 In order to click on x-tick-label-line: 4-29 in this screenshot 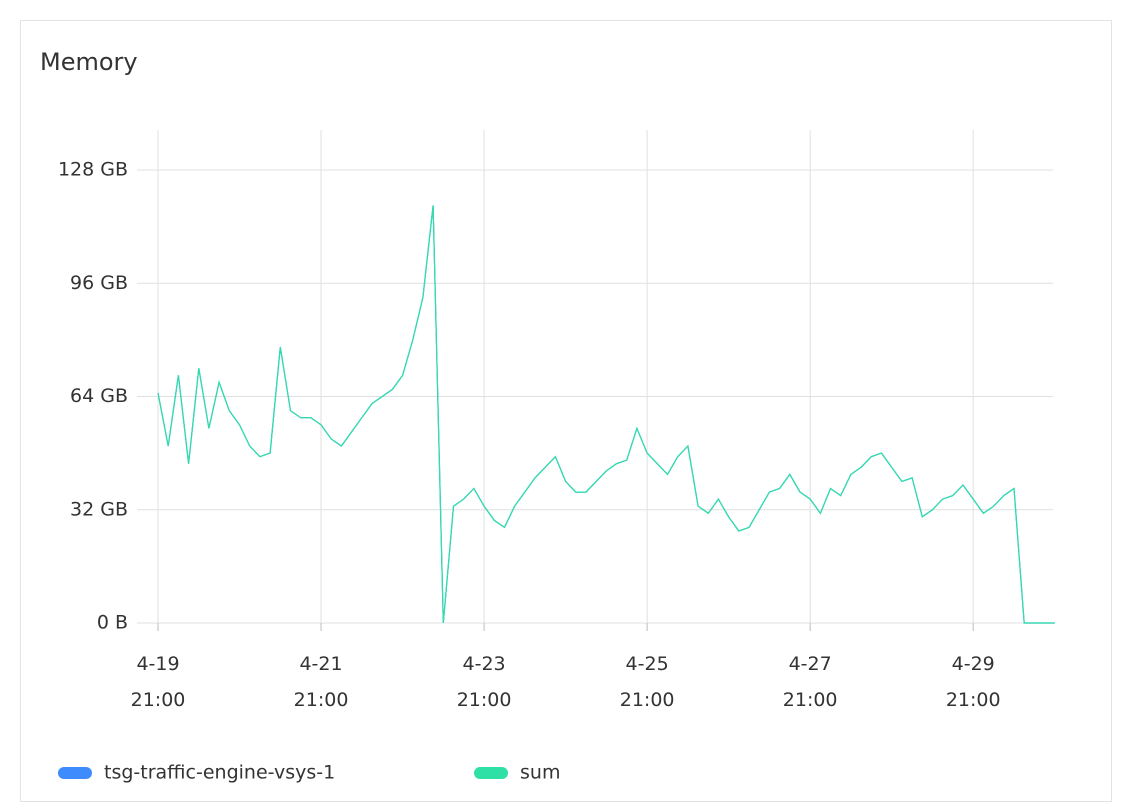, I will do `click(973, 664)`.